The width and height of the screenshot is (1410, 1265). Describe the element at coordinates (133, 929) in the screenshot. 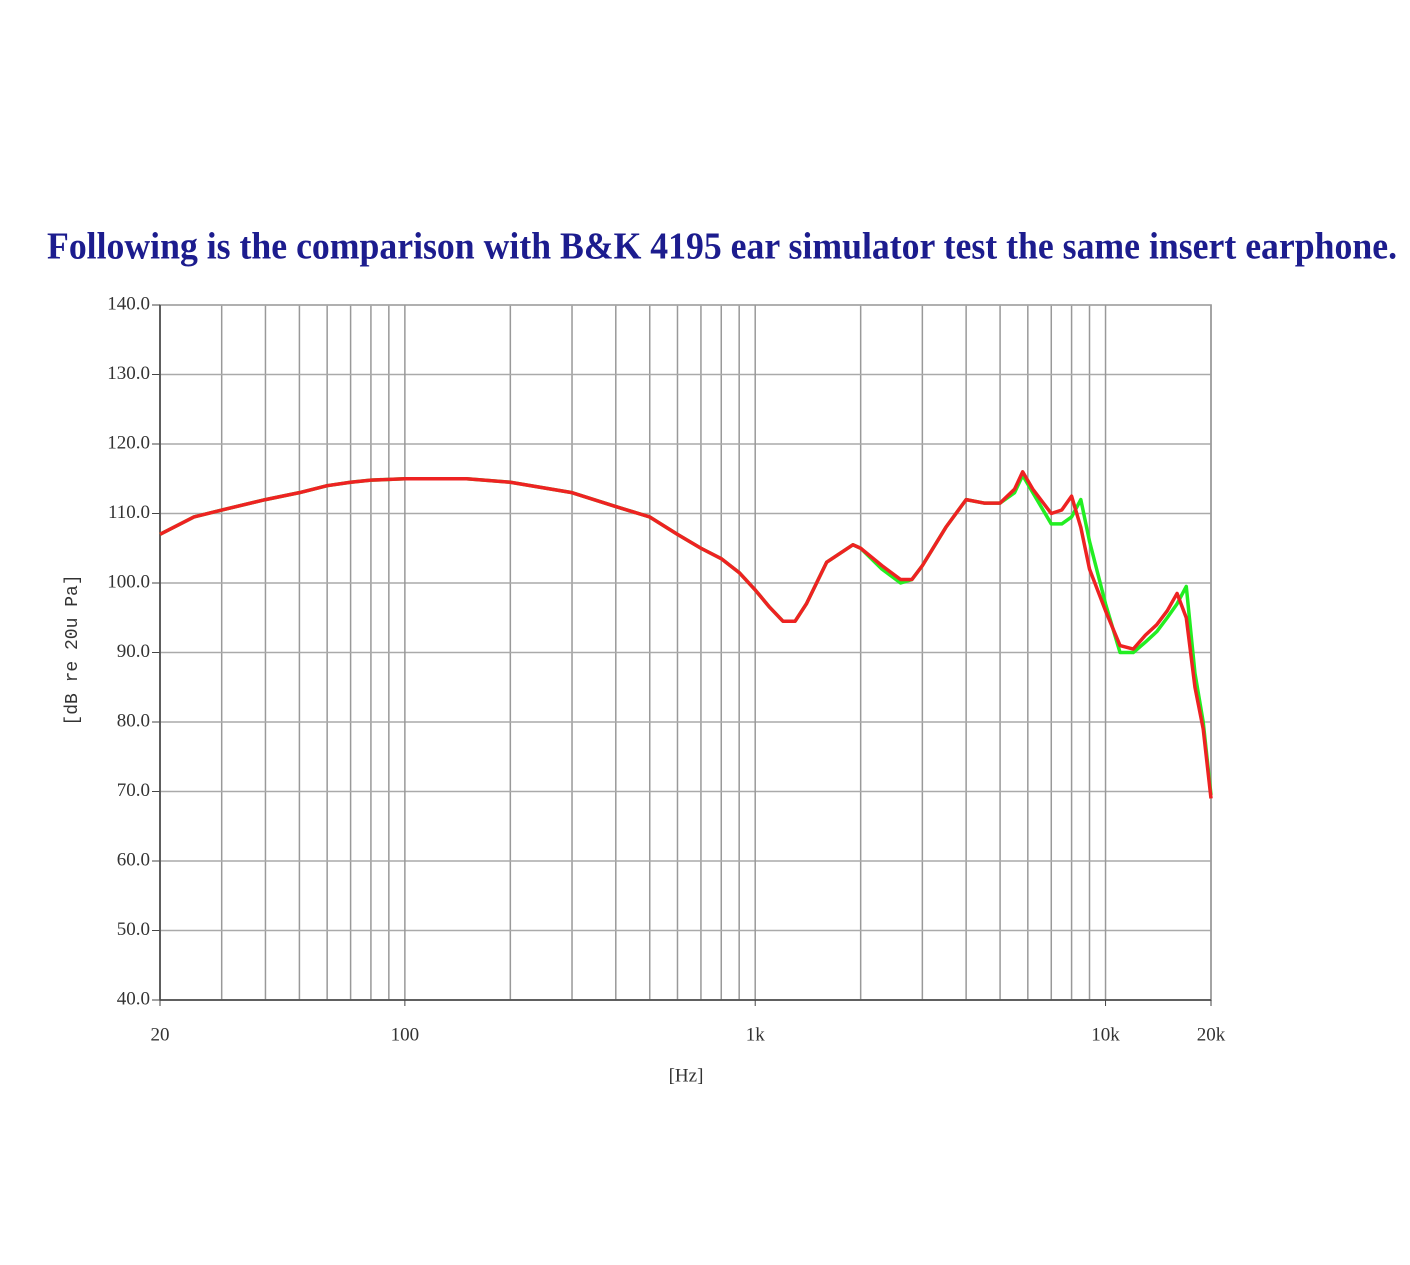

I see `y-tick-label: 50.0` at that location.